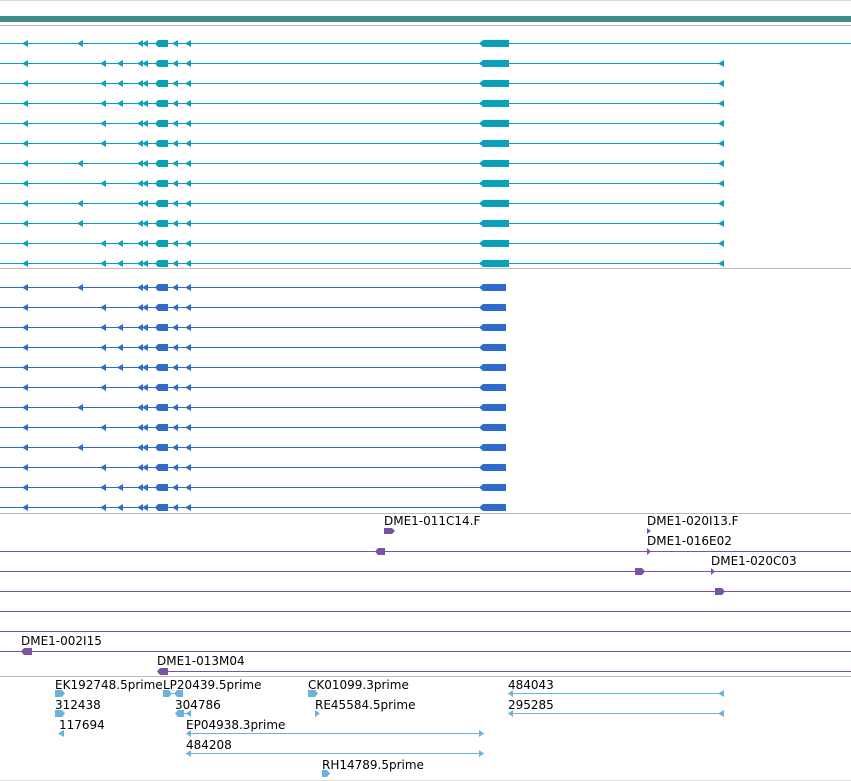 This screenshot has height=781, width=851. I want to click on est-label-ep04938: EP04938.3prime, so click(235, 725).